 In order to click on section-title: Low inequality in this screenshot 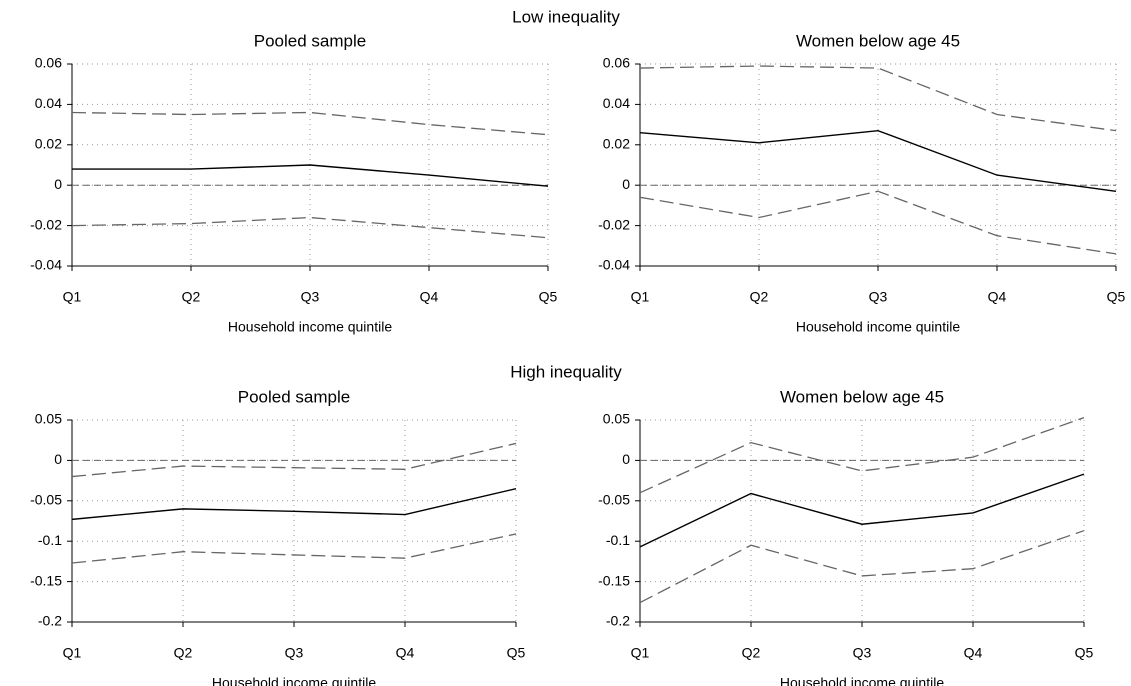, I will do `click(566, 16)`.